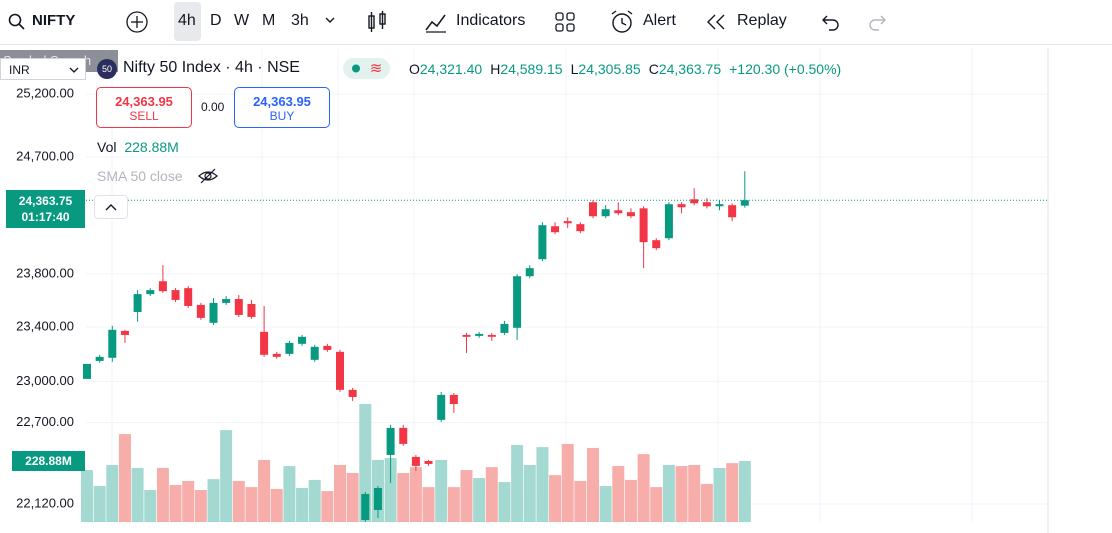  Describe the element at coordinates (187, 20) in the screenshot. I see `interval: 4h` at that location.